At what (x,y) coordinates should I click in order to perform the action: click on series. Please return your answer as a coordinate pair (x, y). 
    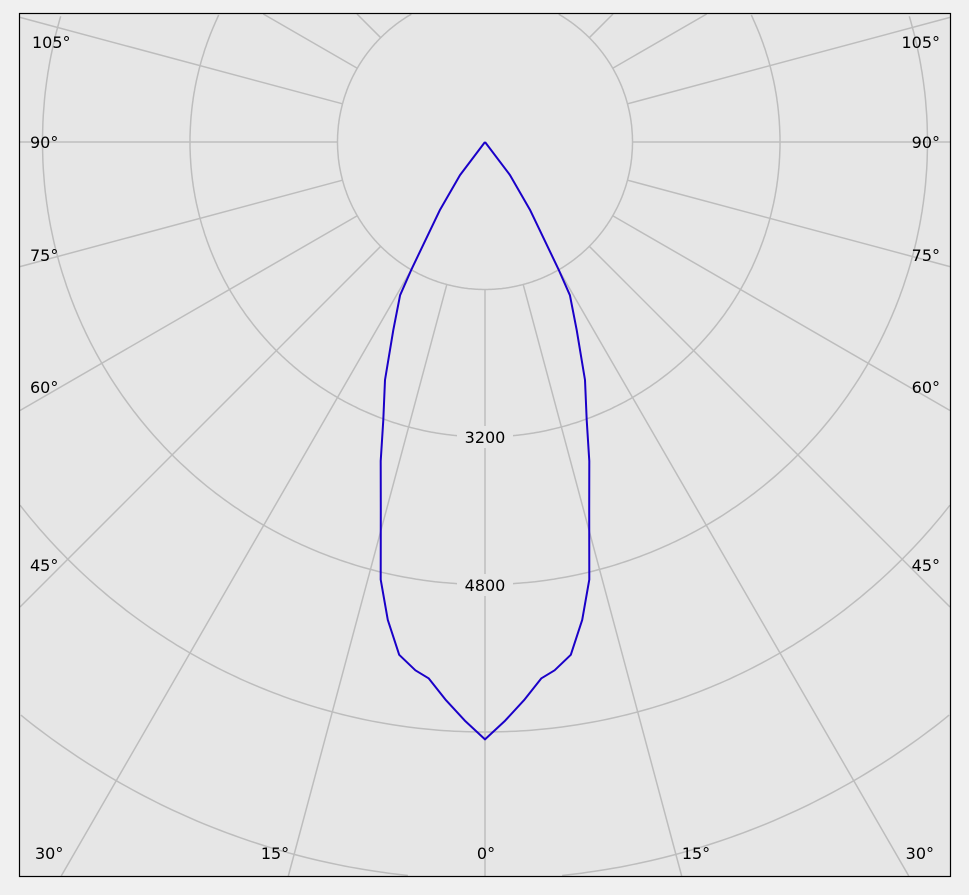
    Looking at the image, I should click on (485, 441).